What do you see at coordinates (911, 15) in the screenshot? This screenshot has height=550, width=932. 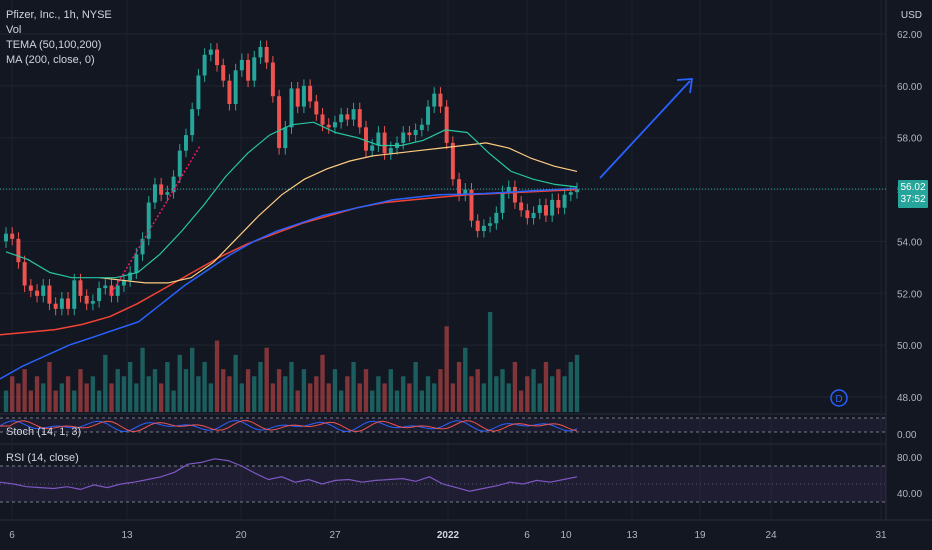 I see `currency-label: USD` at bounding box center [911, 15].